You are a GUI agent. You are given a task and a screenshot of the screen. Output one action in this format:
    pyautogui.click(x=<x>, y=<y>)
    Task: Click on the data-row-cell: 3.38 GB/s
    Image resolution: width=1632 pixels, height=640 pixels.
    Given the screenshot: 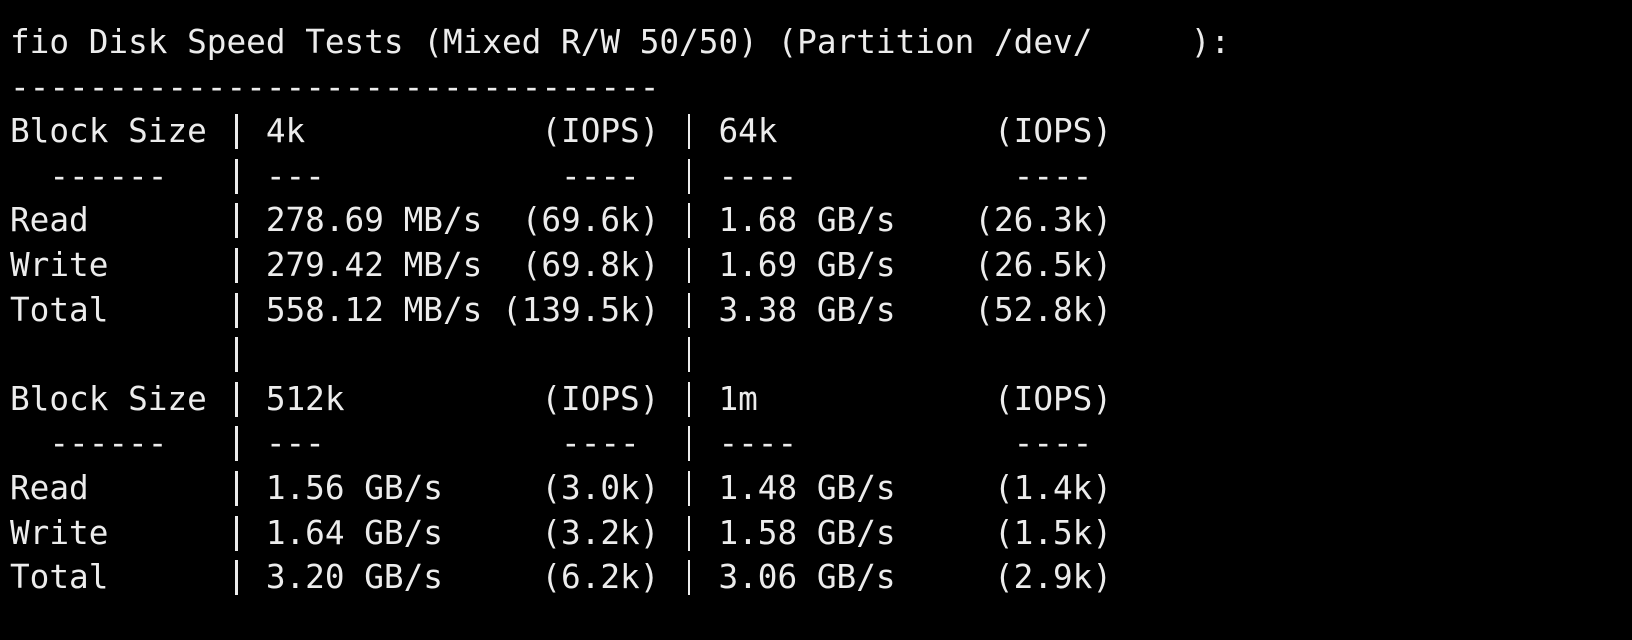 What is the action you would take?
    pyautogui.click(x=807, y=309)
    